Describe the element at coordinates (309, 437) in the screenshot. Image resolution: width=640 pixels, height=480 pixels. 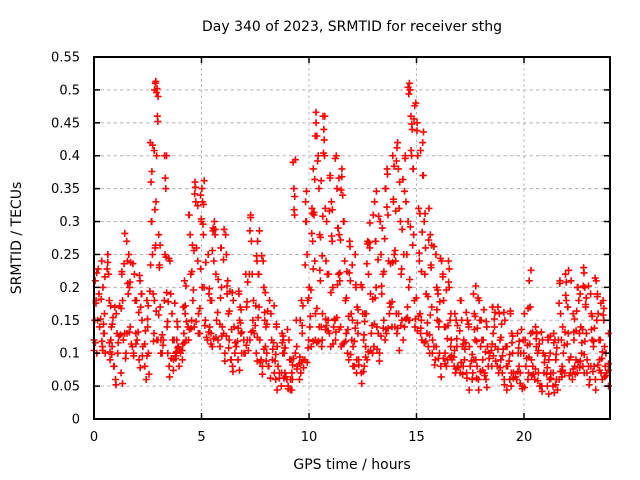
I see `x-tick-label: 10` at that location.